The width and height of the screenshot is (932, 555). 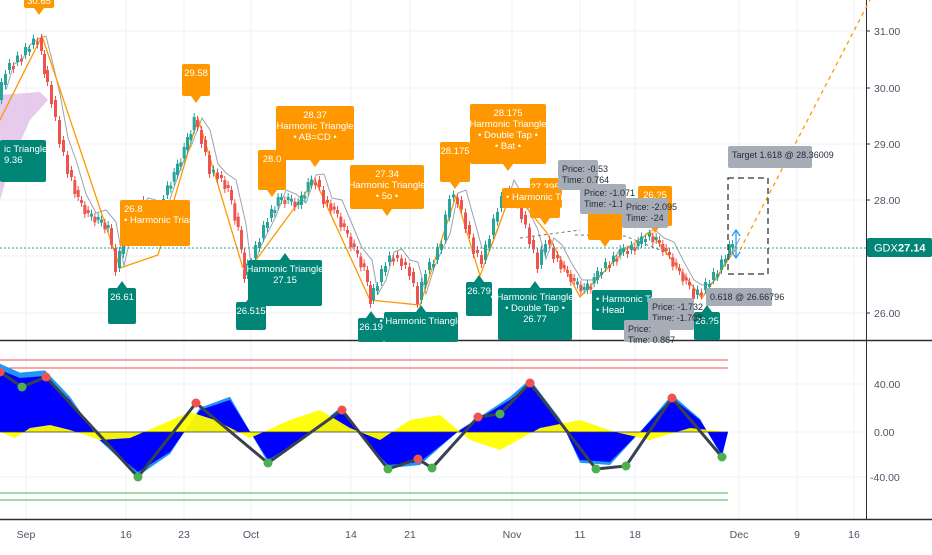 What do you see at coordinates (535, 310) in the screenshot?
I see `label-2677: • Harmonic Triangle •• Double Tap •26.77` at bounding box center [535, 310].